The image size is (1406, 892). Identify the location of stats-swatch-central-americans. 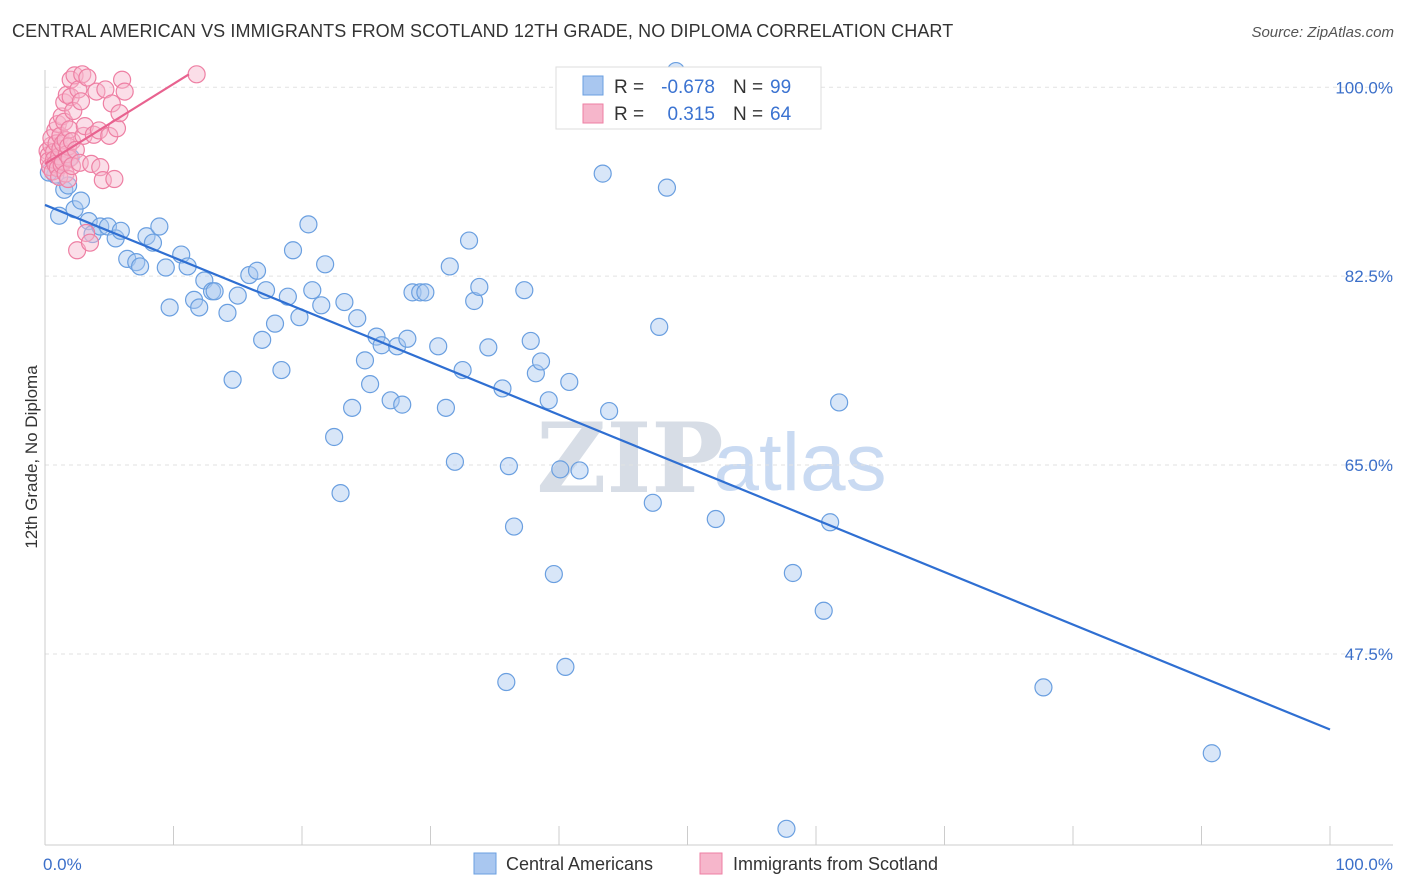
(593, 85).